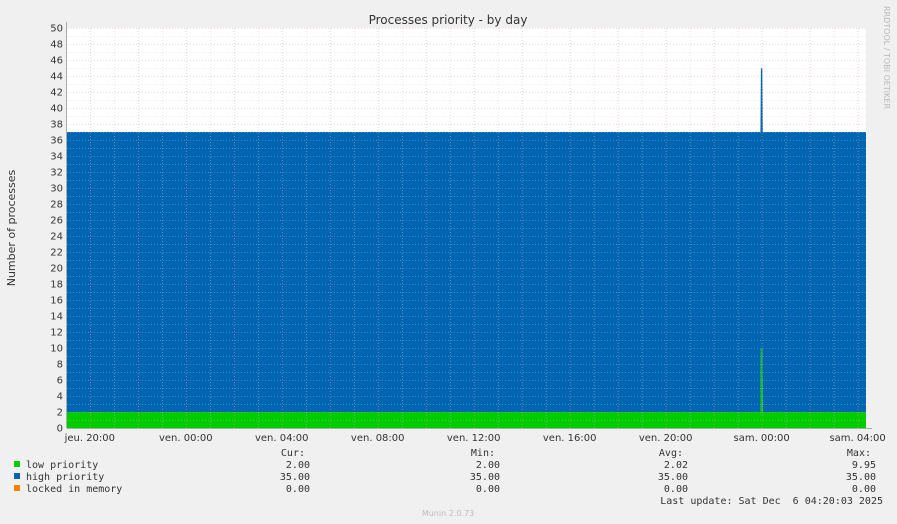  Describe the element at coordinates (56, 317) in the screenshot. I see `y-tick-label: 14` at that location.